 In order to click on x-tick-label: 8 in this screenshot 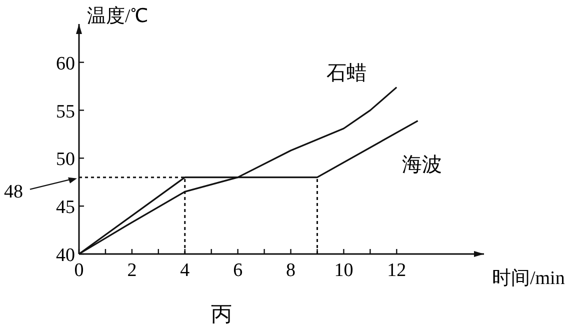, I will do `click(291, 270)`.